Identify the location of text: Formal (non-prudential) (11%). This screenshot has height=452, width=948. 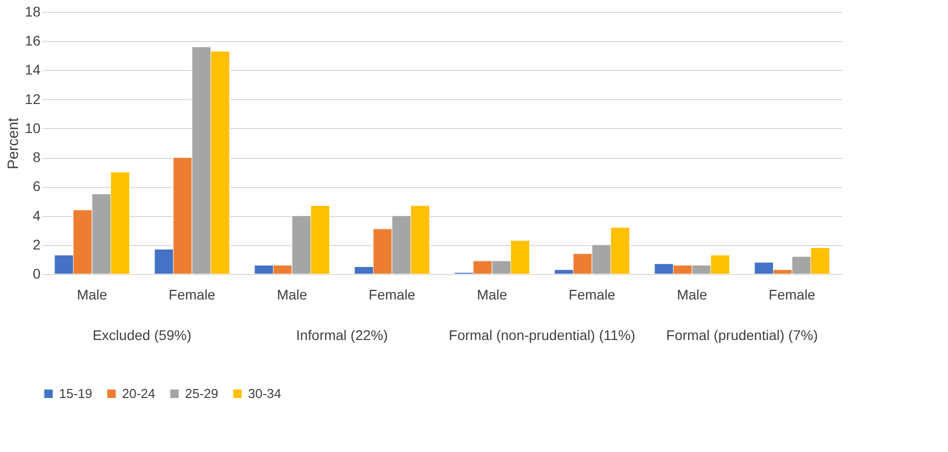
(542, 335).